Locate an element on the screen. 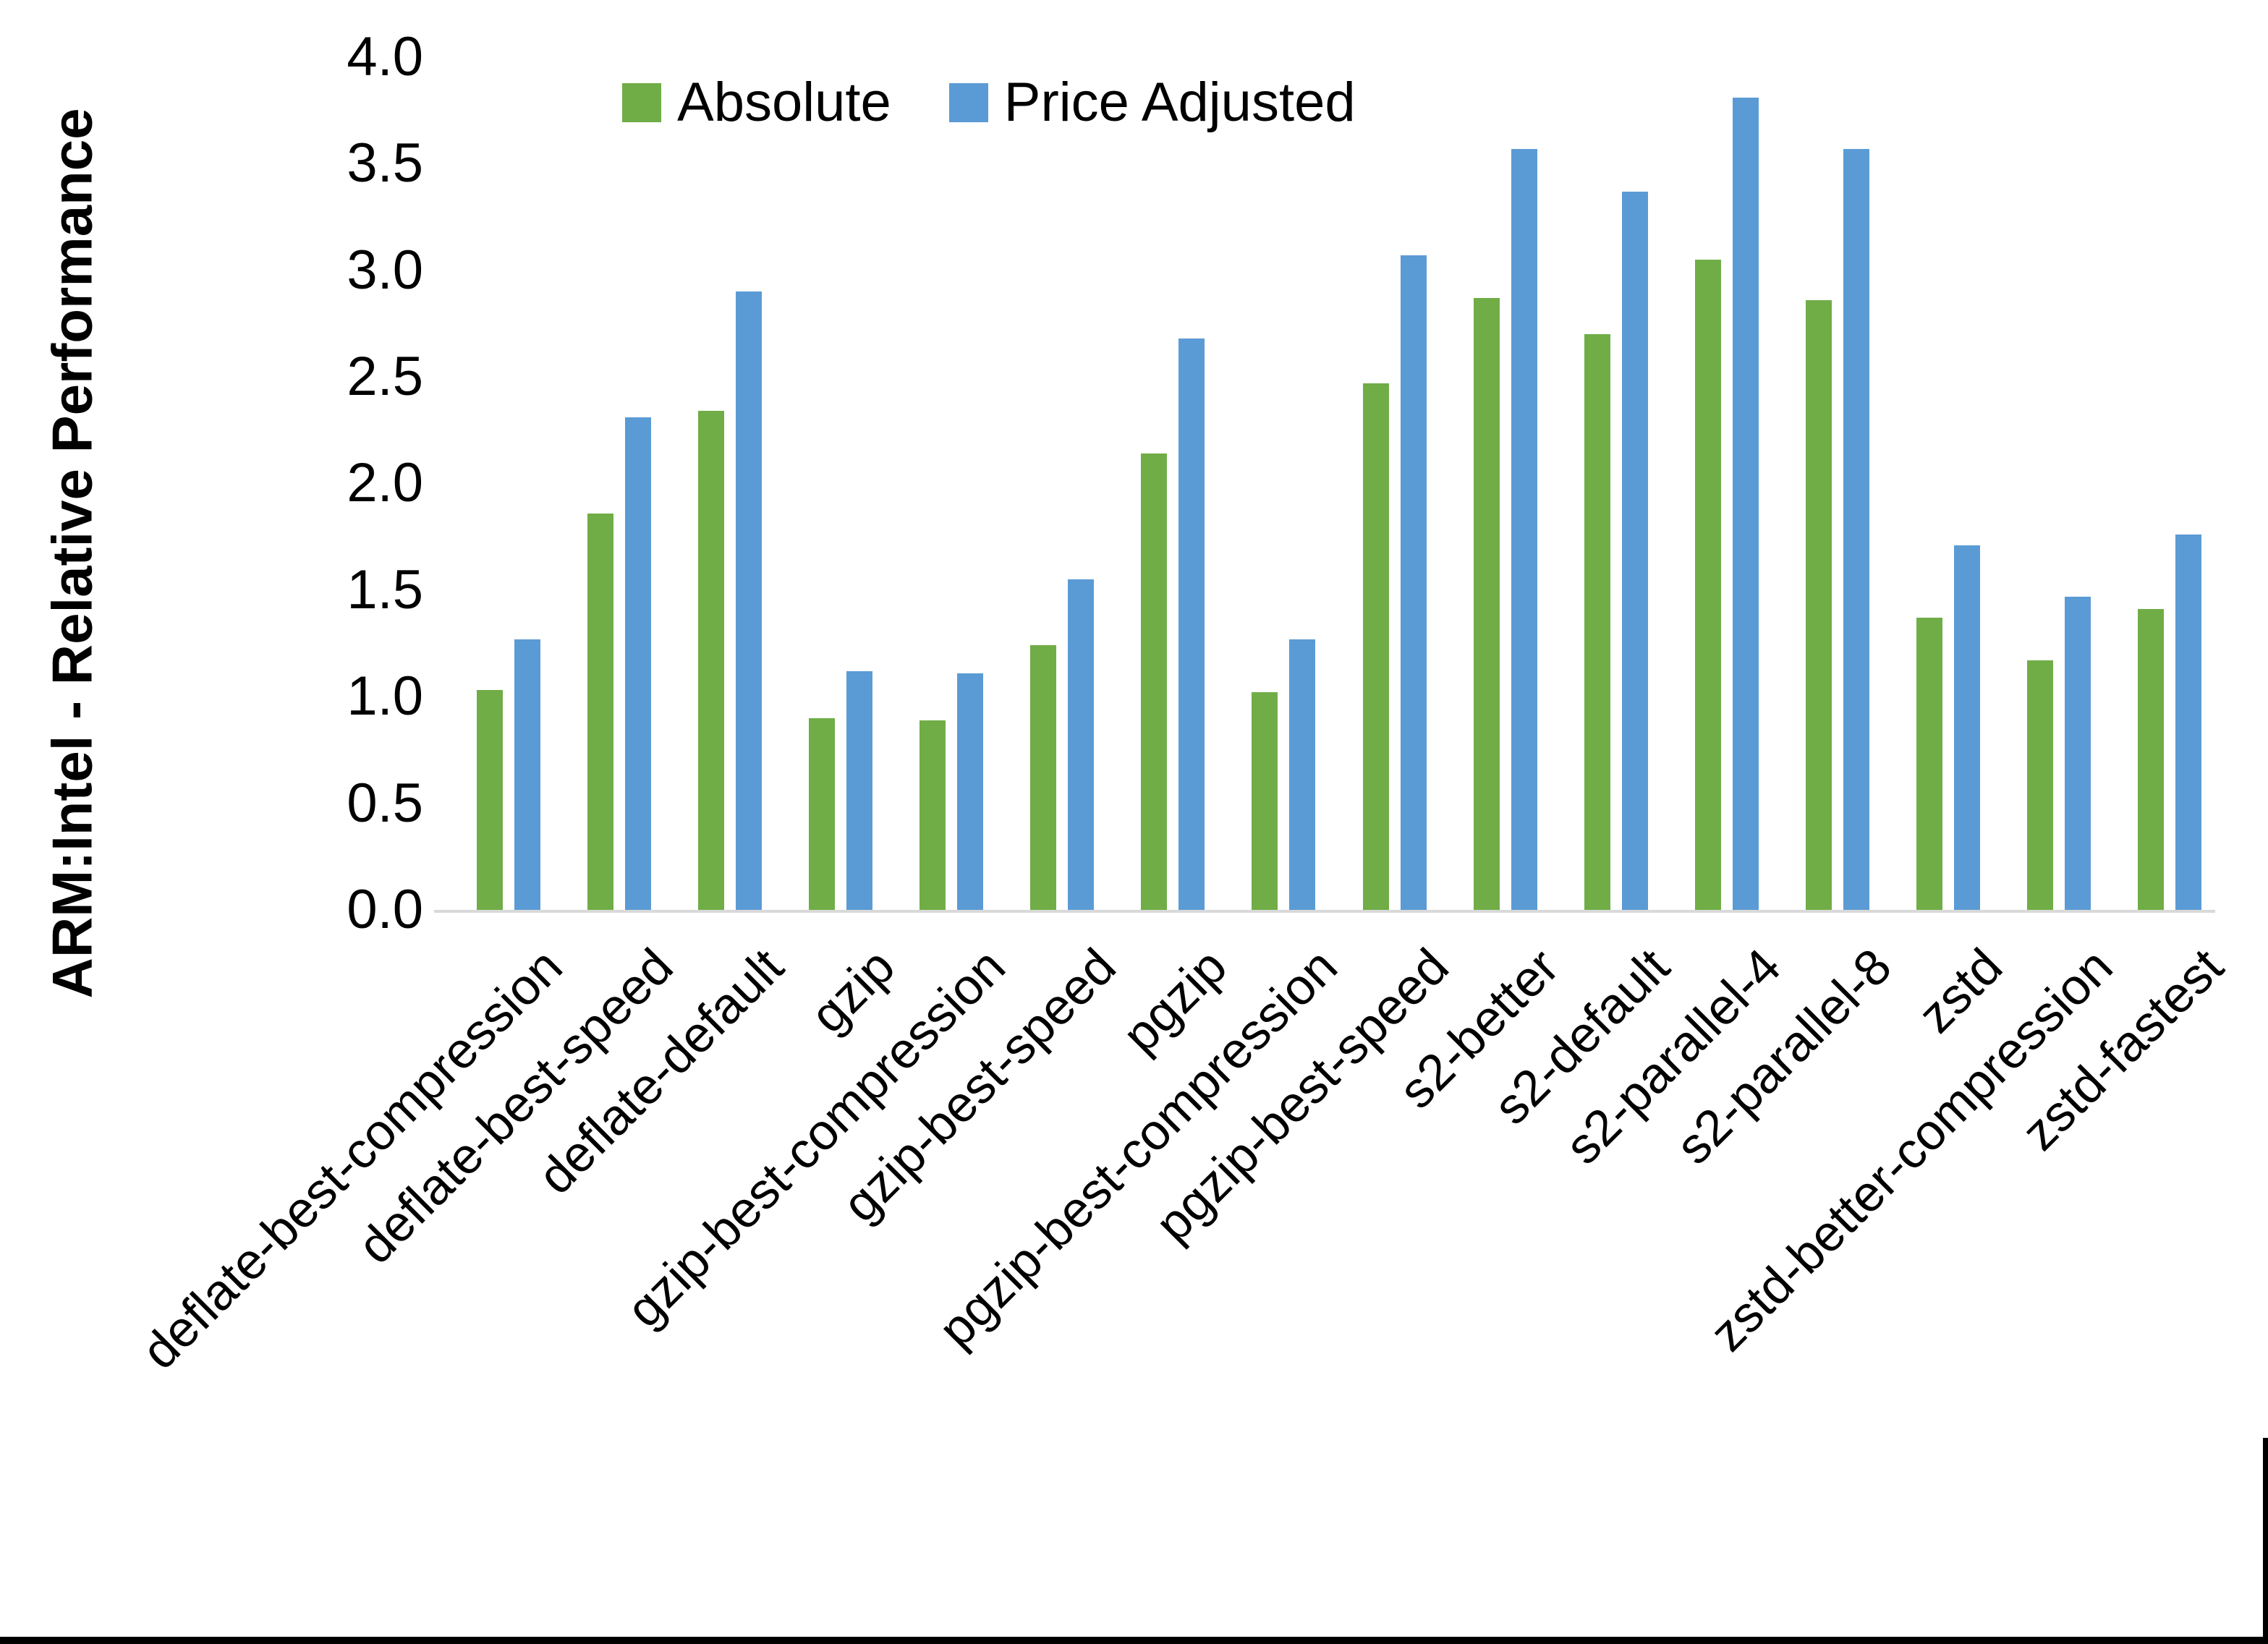 The width and height of the screenshot is (2268, 1644). bar-price-adjusted-gzip-best-speed is located at coordinates (1081, 744).